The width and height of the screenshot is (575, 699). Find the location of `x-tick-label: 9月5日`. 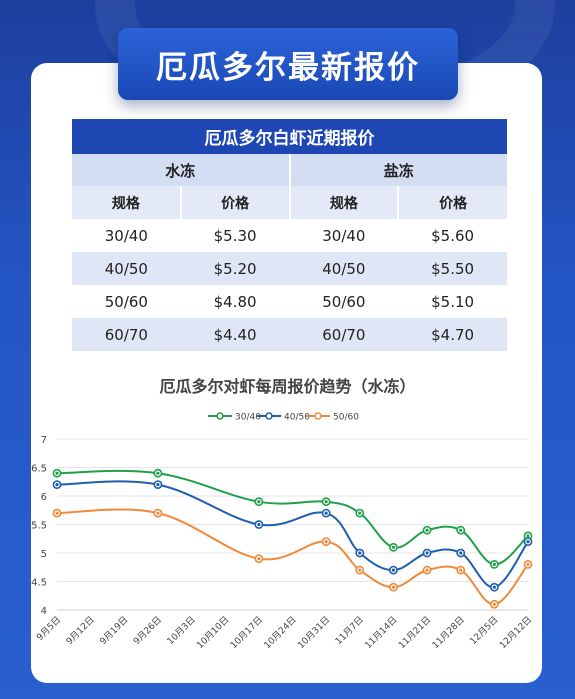

x-tick-label: 9月5日 is located at coordinates (49, 628).